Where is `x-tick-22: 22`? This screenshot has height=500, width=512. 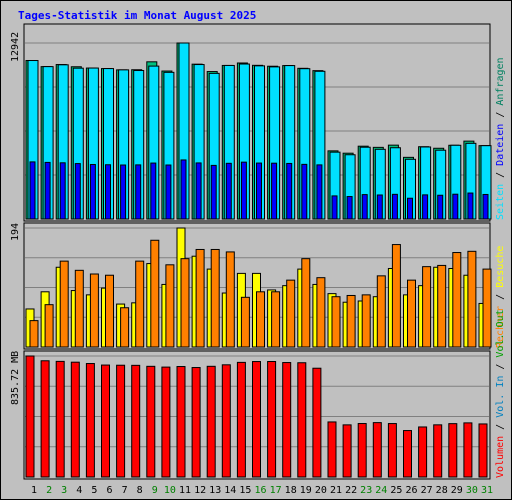 x-tick-22: 22 is located at coordinates (351, 490).